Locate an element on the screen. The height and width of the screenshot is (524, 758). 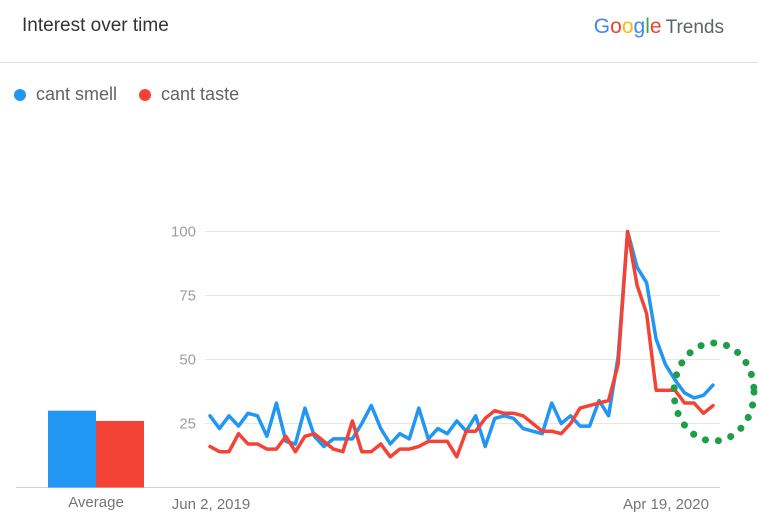
y-tick-label: 75 is located at coordinates (187, 296).